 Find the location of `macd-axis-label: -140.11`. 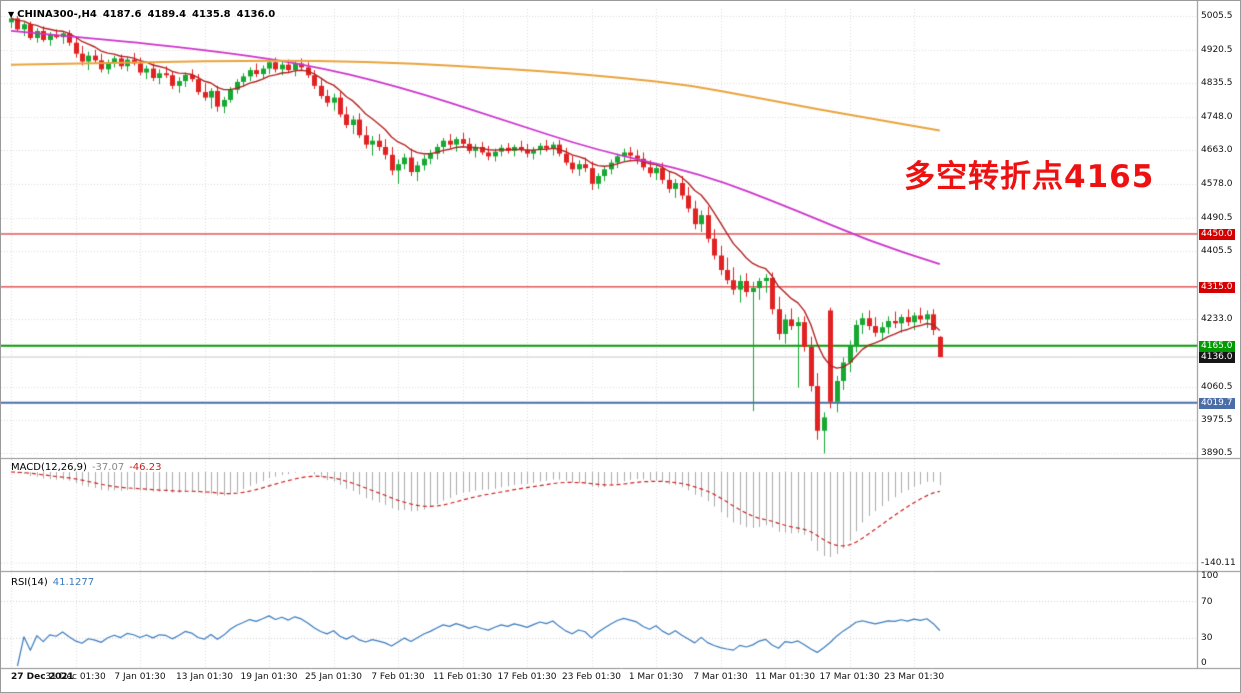

macd-axis-label: -140.11 is located at coordinates (1218, 563).